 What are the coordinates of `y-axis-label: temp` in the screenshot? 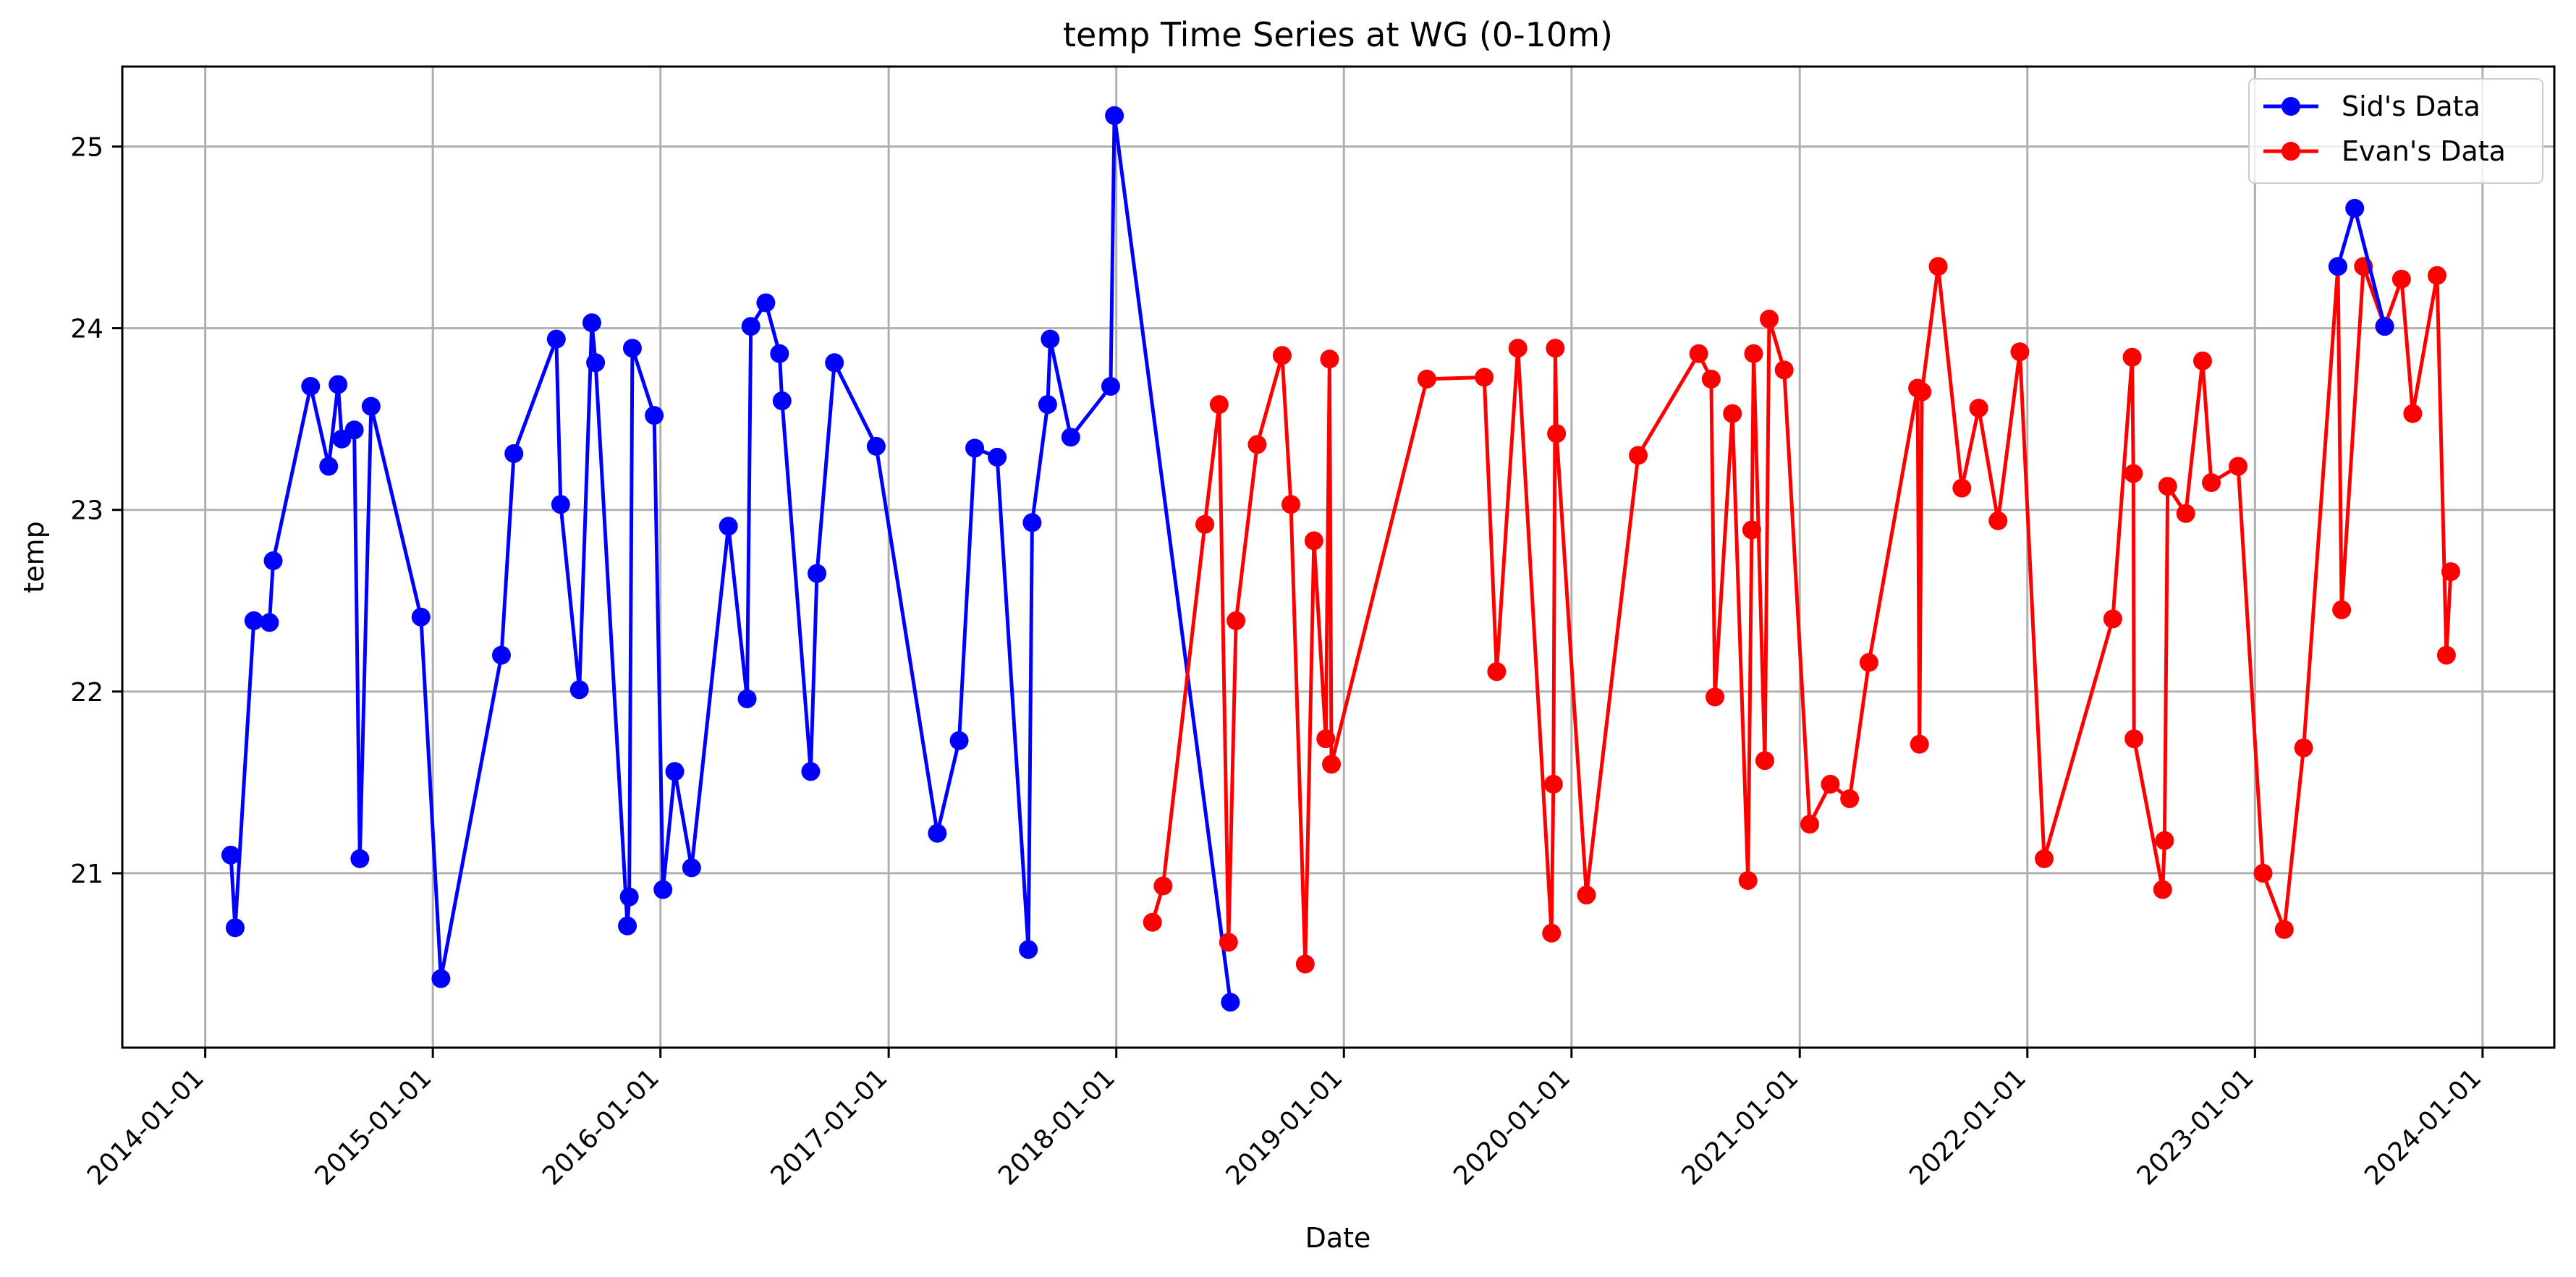 It's located at (34, 557).